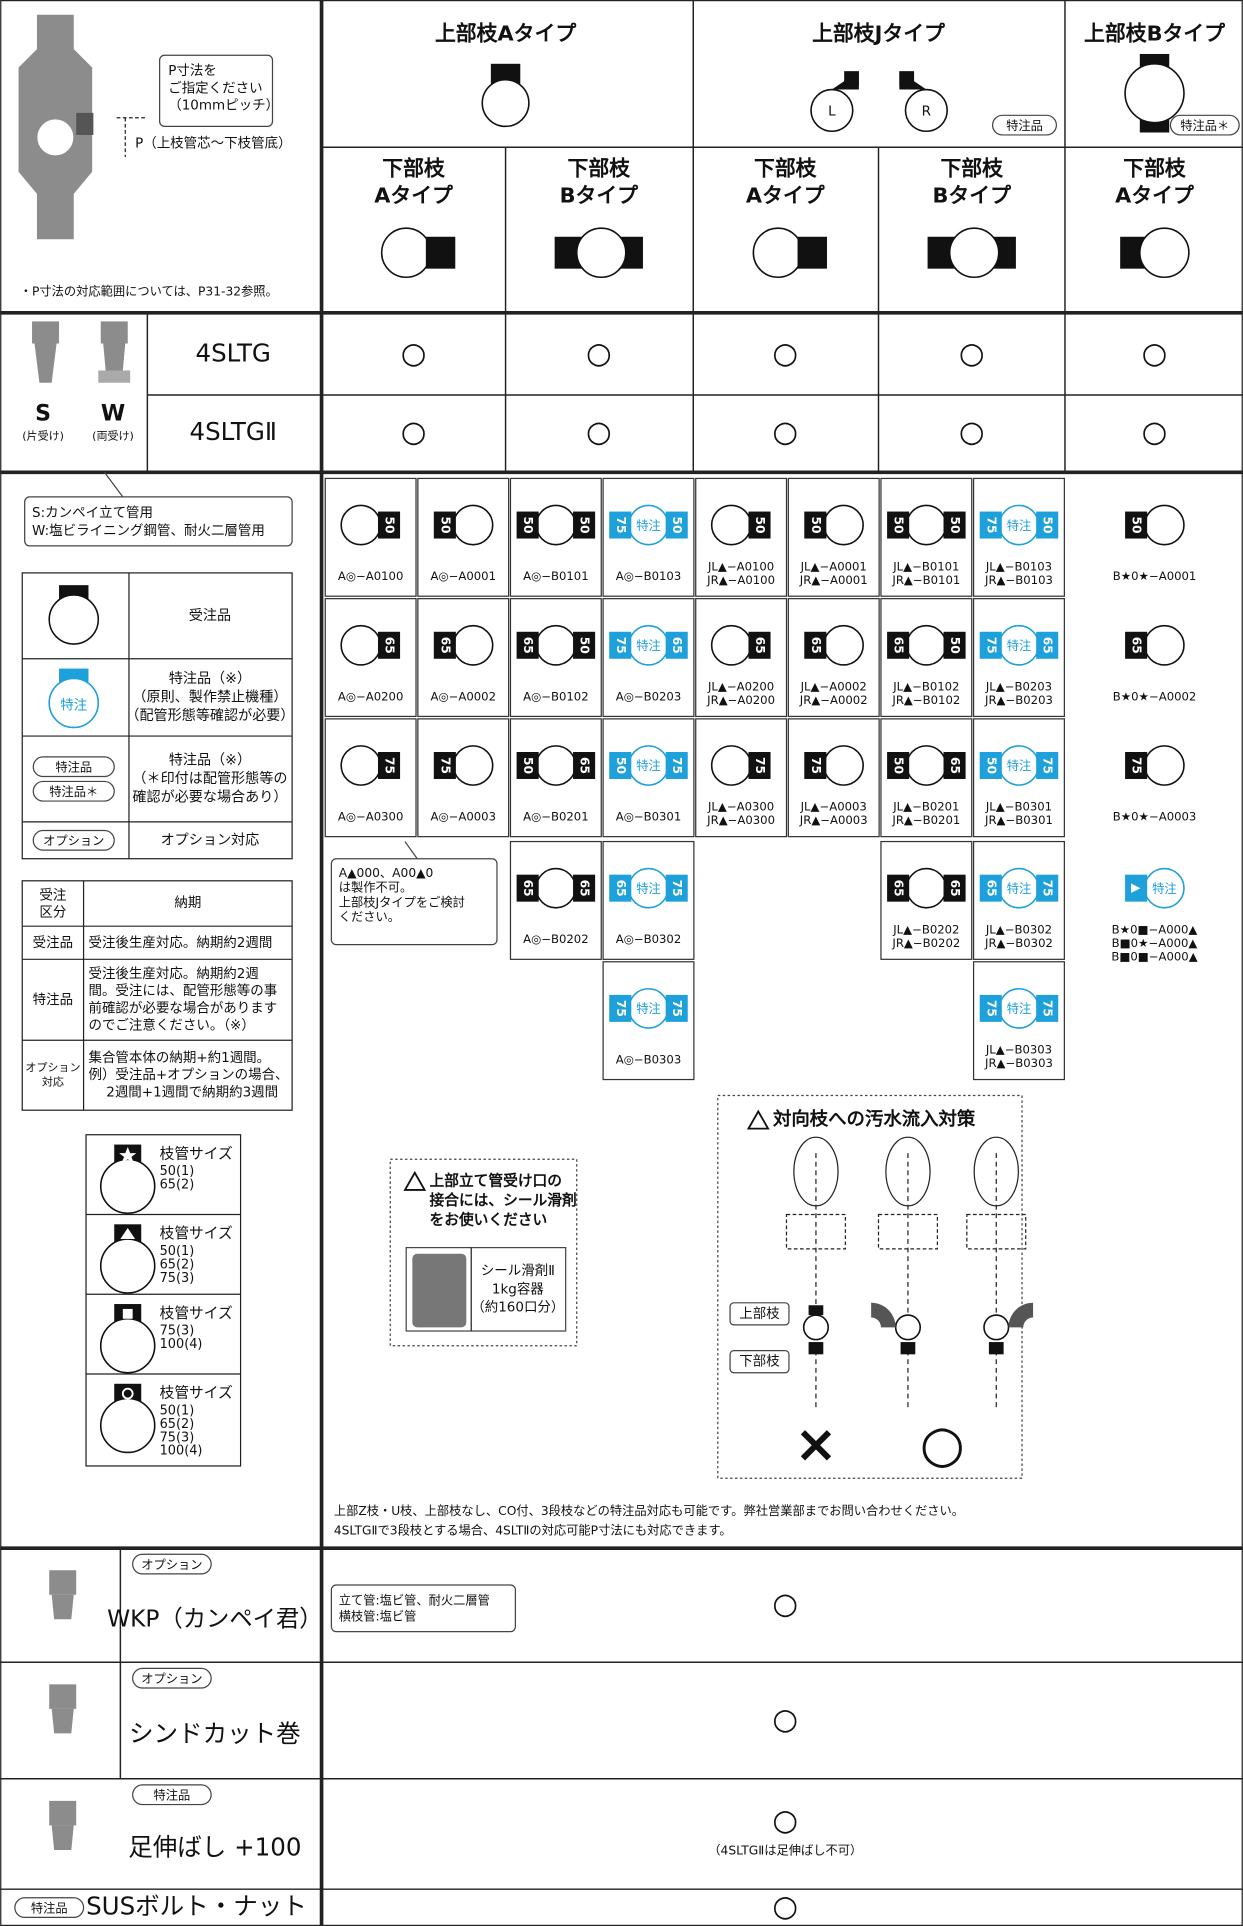 This screenshot has width=1243, height=1926. What do you see at coordinates (925, 566) in the screenshot?
I see `code: JL▲−B0101` at bounding box center [925, 566].